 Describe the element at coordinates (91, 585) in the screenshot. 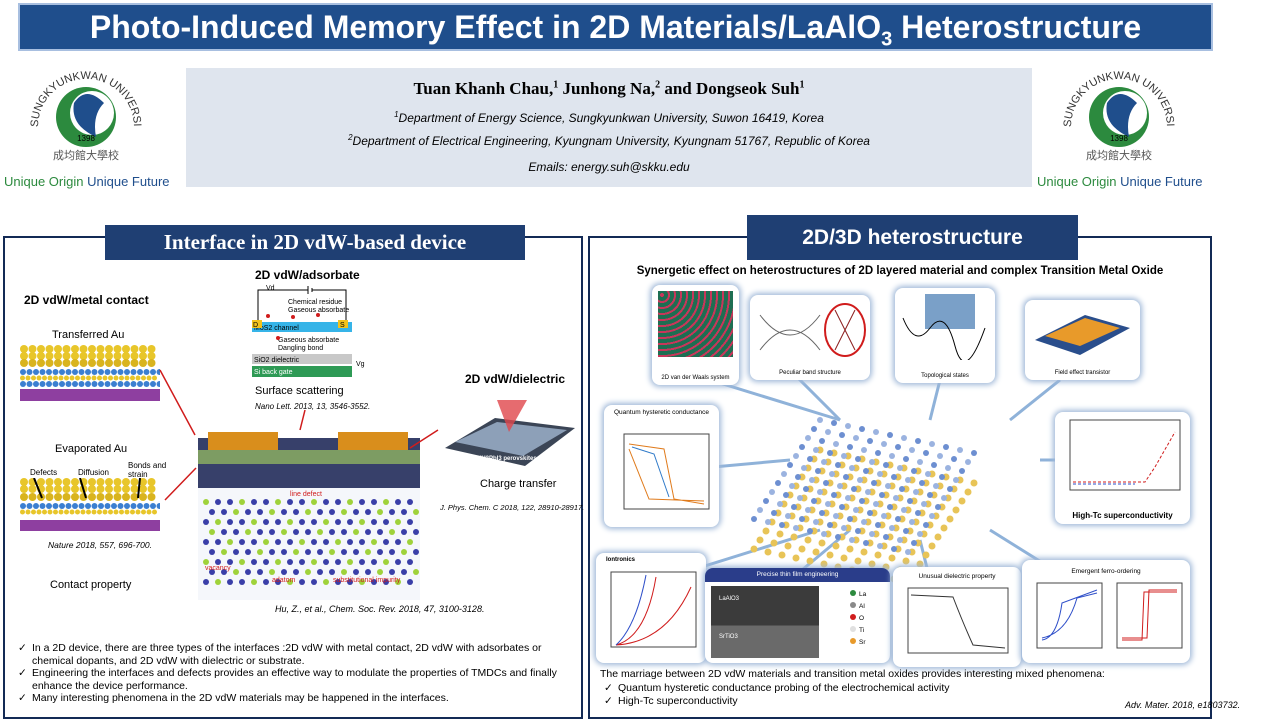

I see `caption: Contact property` at that location.